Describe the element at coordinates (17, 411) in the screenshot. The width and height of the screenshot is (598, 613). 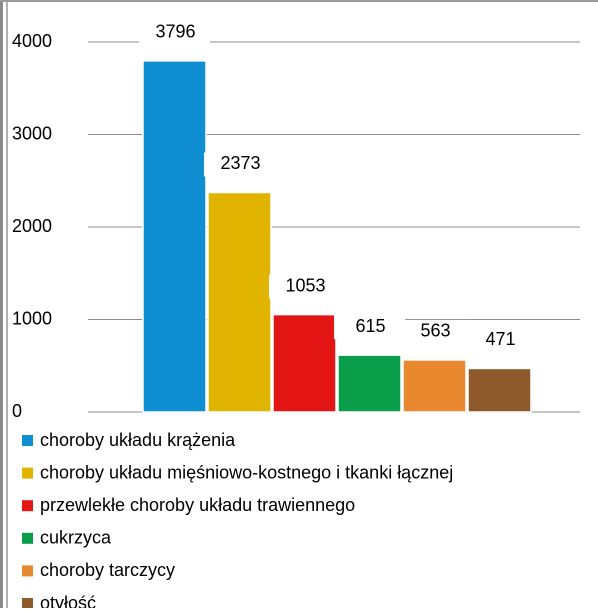
I see `y-tick-label: 0` at that location.